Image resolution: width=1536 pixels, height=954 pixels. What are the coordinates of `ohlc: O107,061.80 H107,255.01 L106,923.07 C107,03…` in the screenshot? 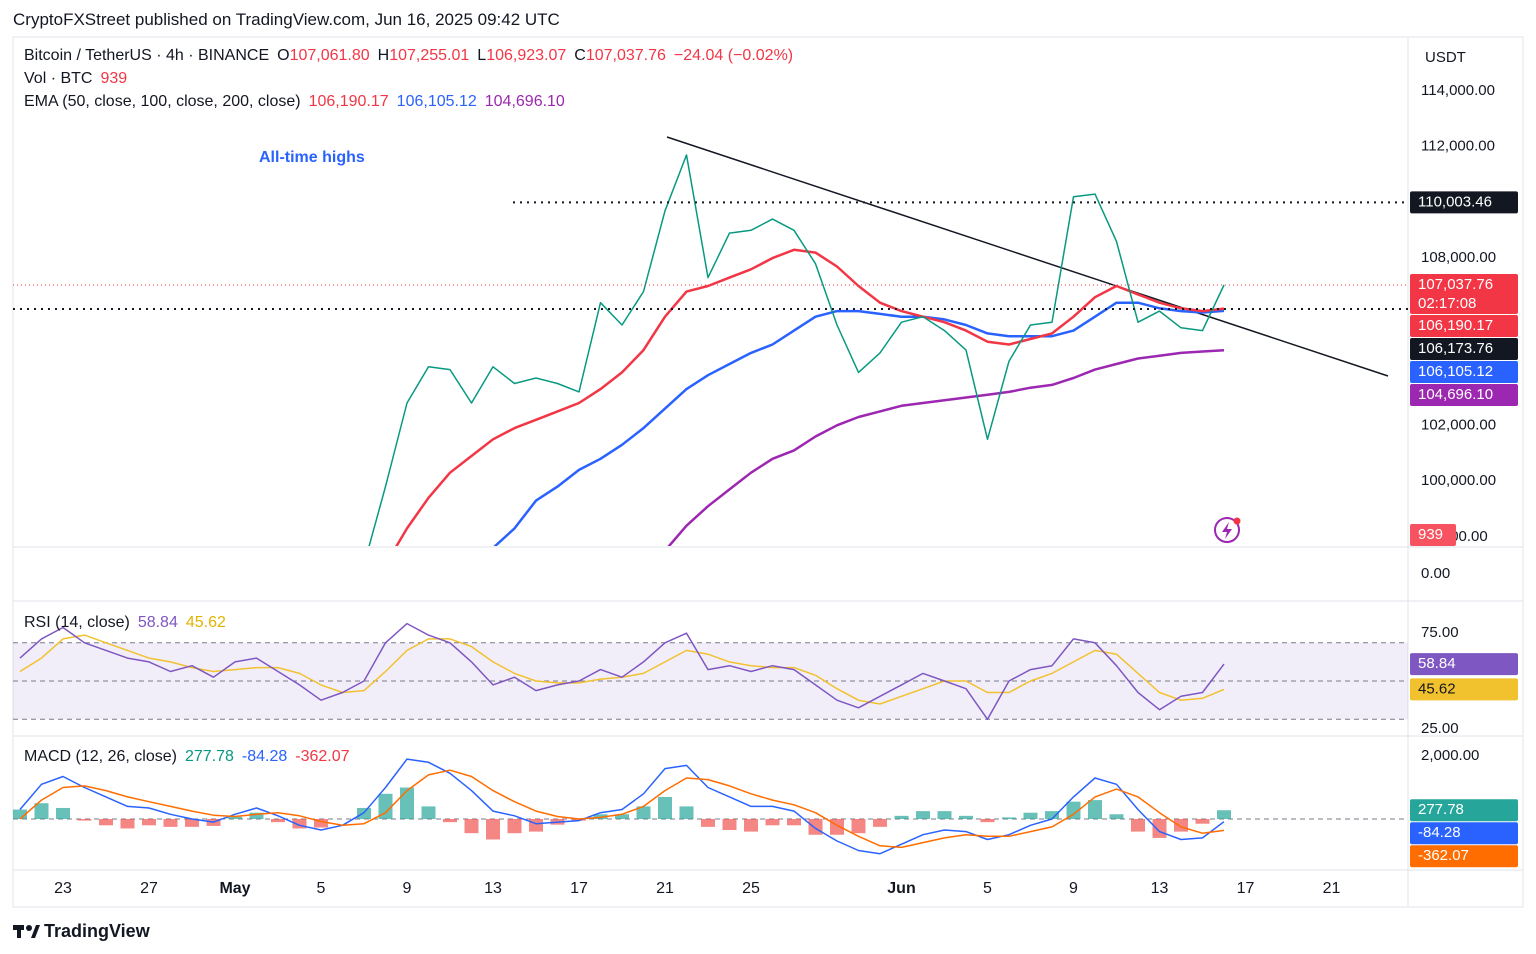 It's located at (467, 55).